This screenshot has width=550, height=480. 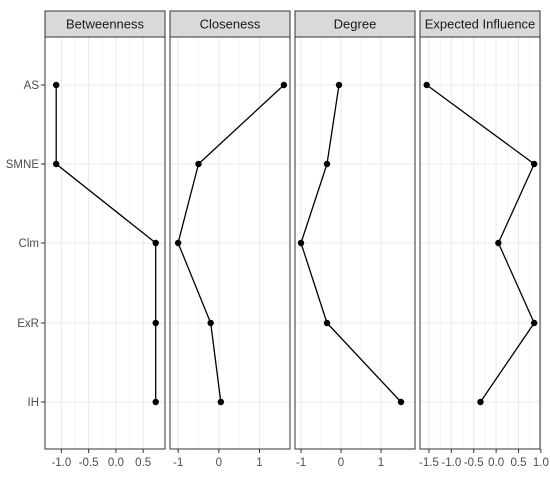 I want to click on y-tick-label-smne: SMNE, so click(x=23, y=165).